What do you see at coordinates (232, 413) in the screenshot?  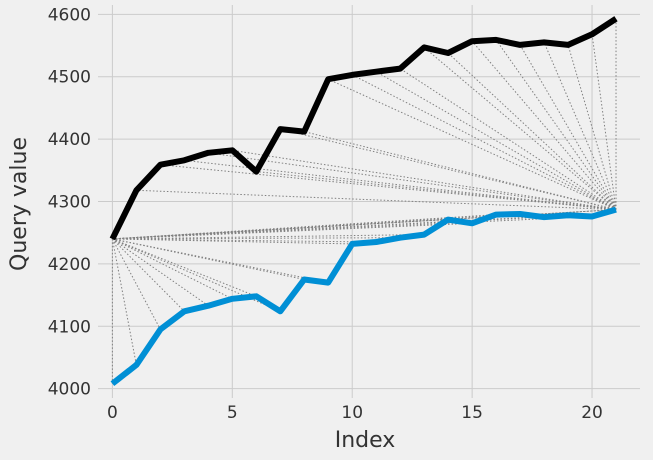 I see `x-tick-label: 5` at bounding box center [232, 413].